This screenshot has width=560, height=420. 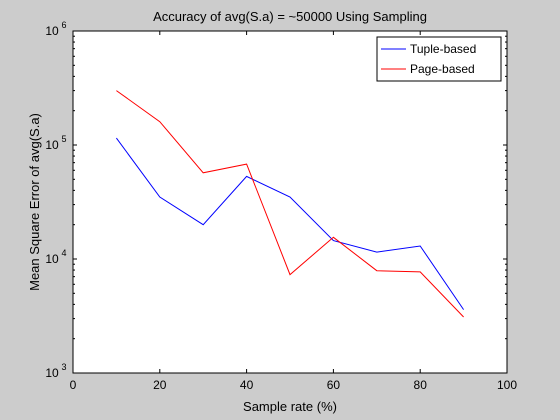 What do you see at coordinates (507, 385) in the screenshot?
I see `x-tick-label: 100` at bounding box center [507, 385].